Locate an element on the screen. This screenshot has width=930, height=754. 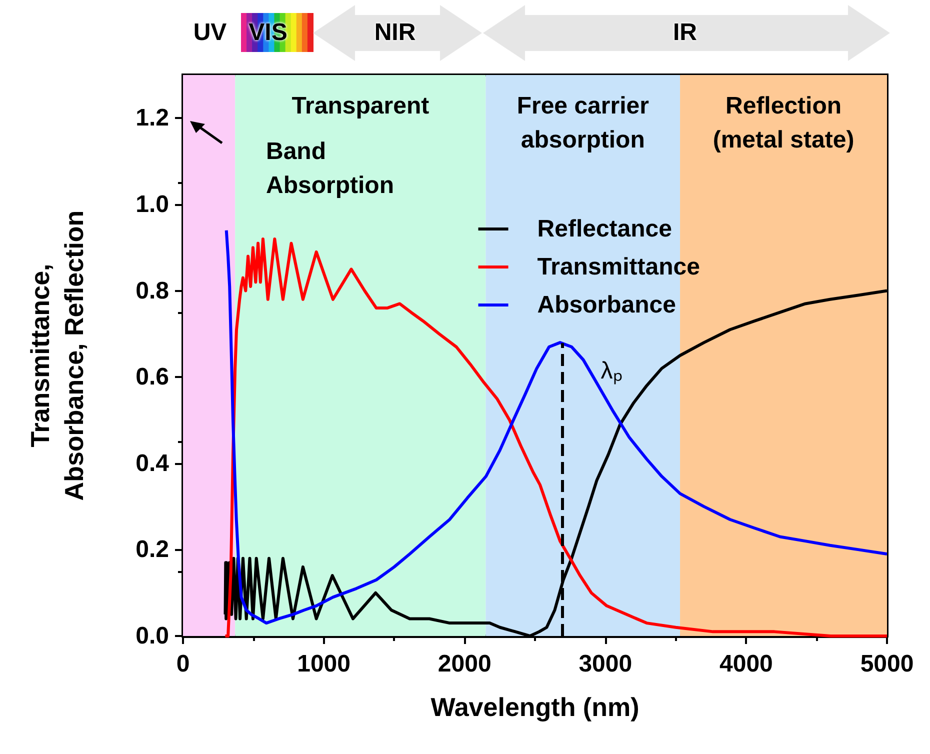
x-axis-title: Wavelength (nm) is located at coordinates (535, 707).